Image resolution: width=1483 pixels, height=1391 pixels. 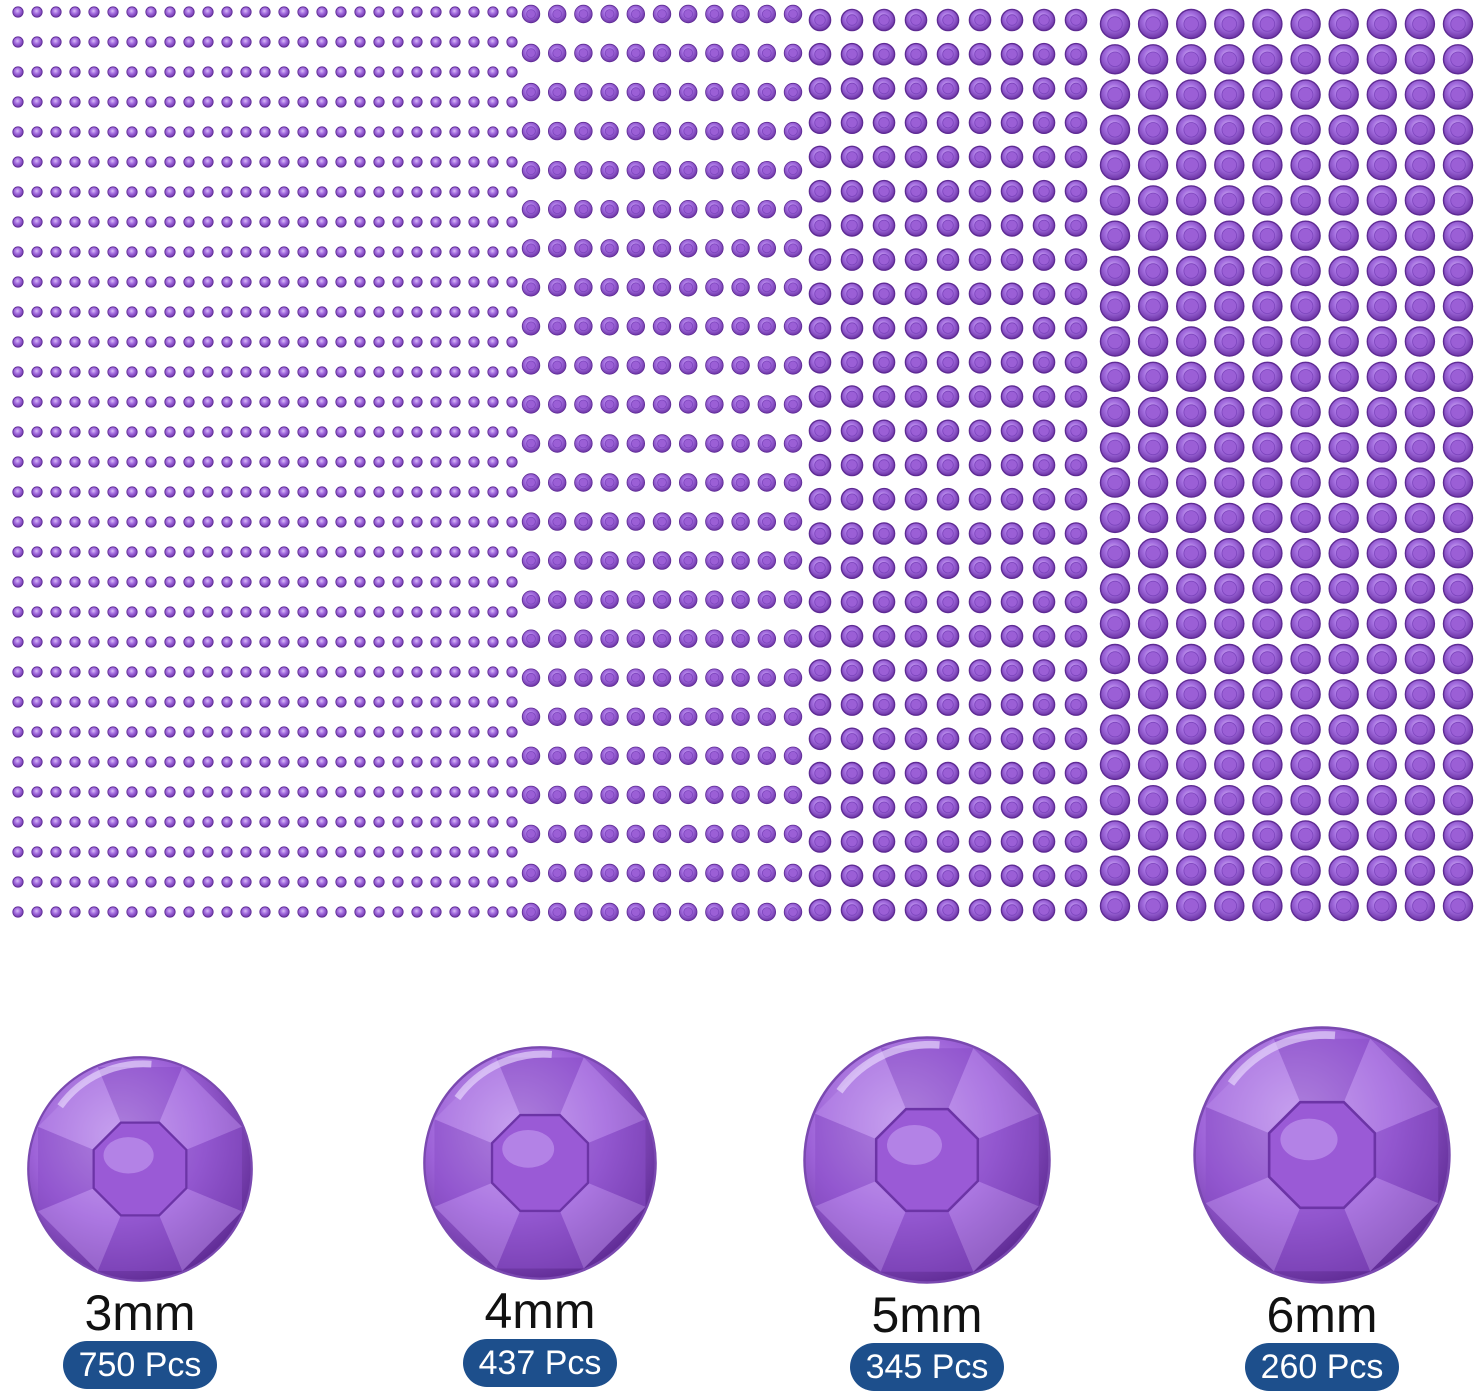 I want to click on gem-6mm-closeup, so click(x=1322, y=1155).